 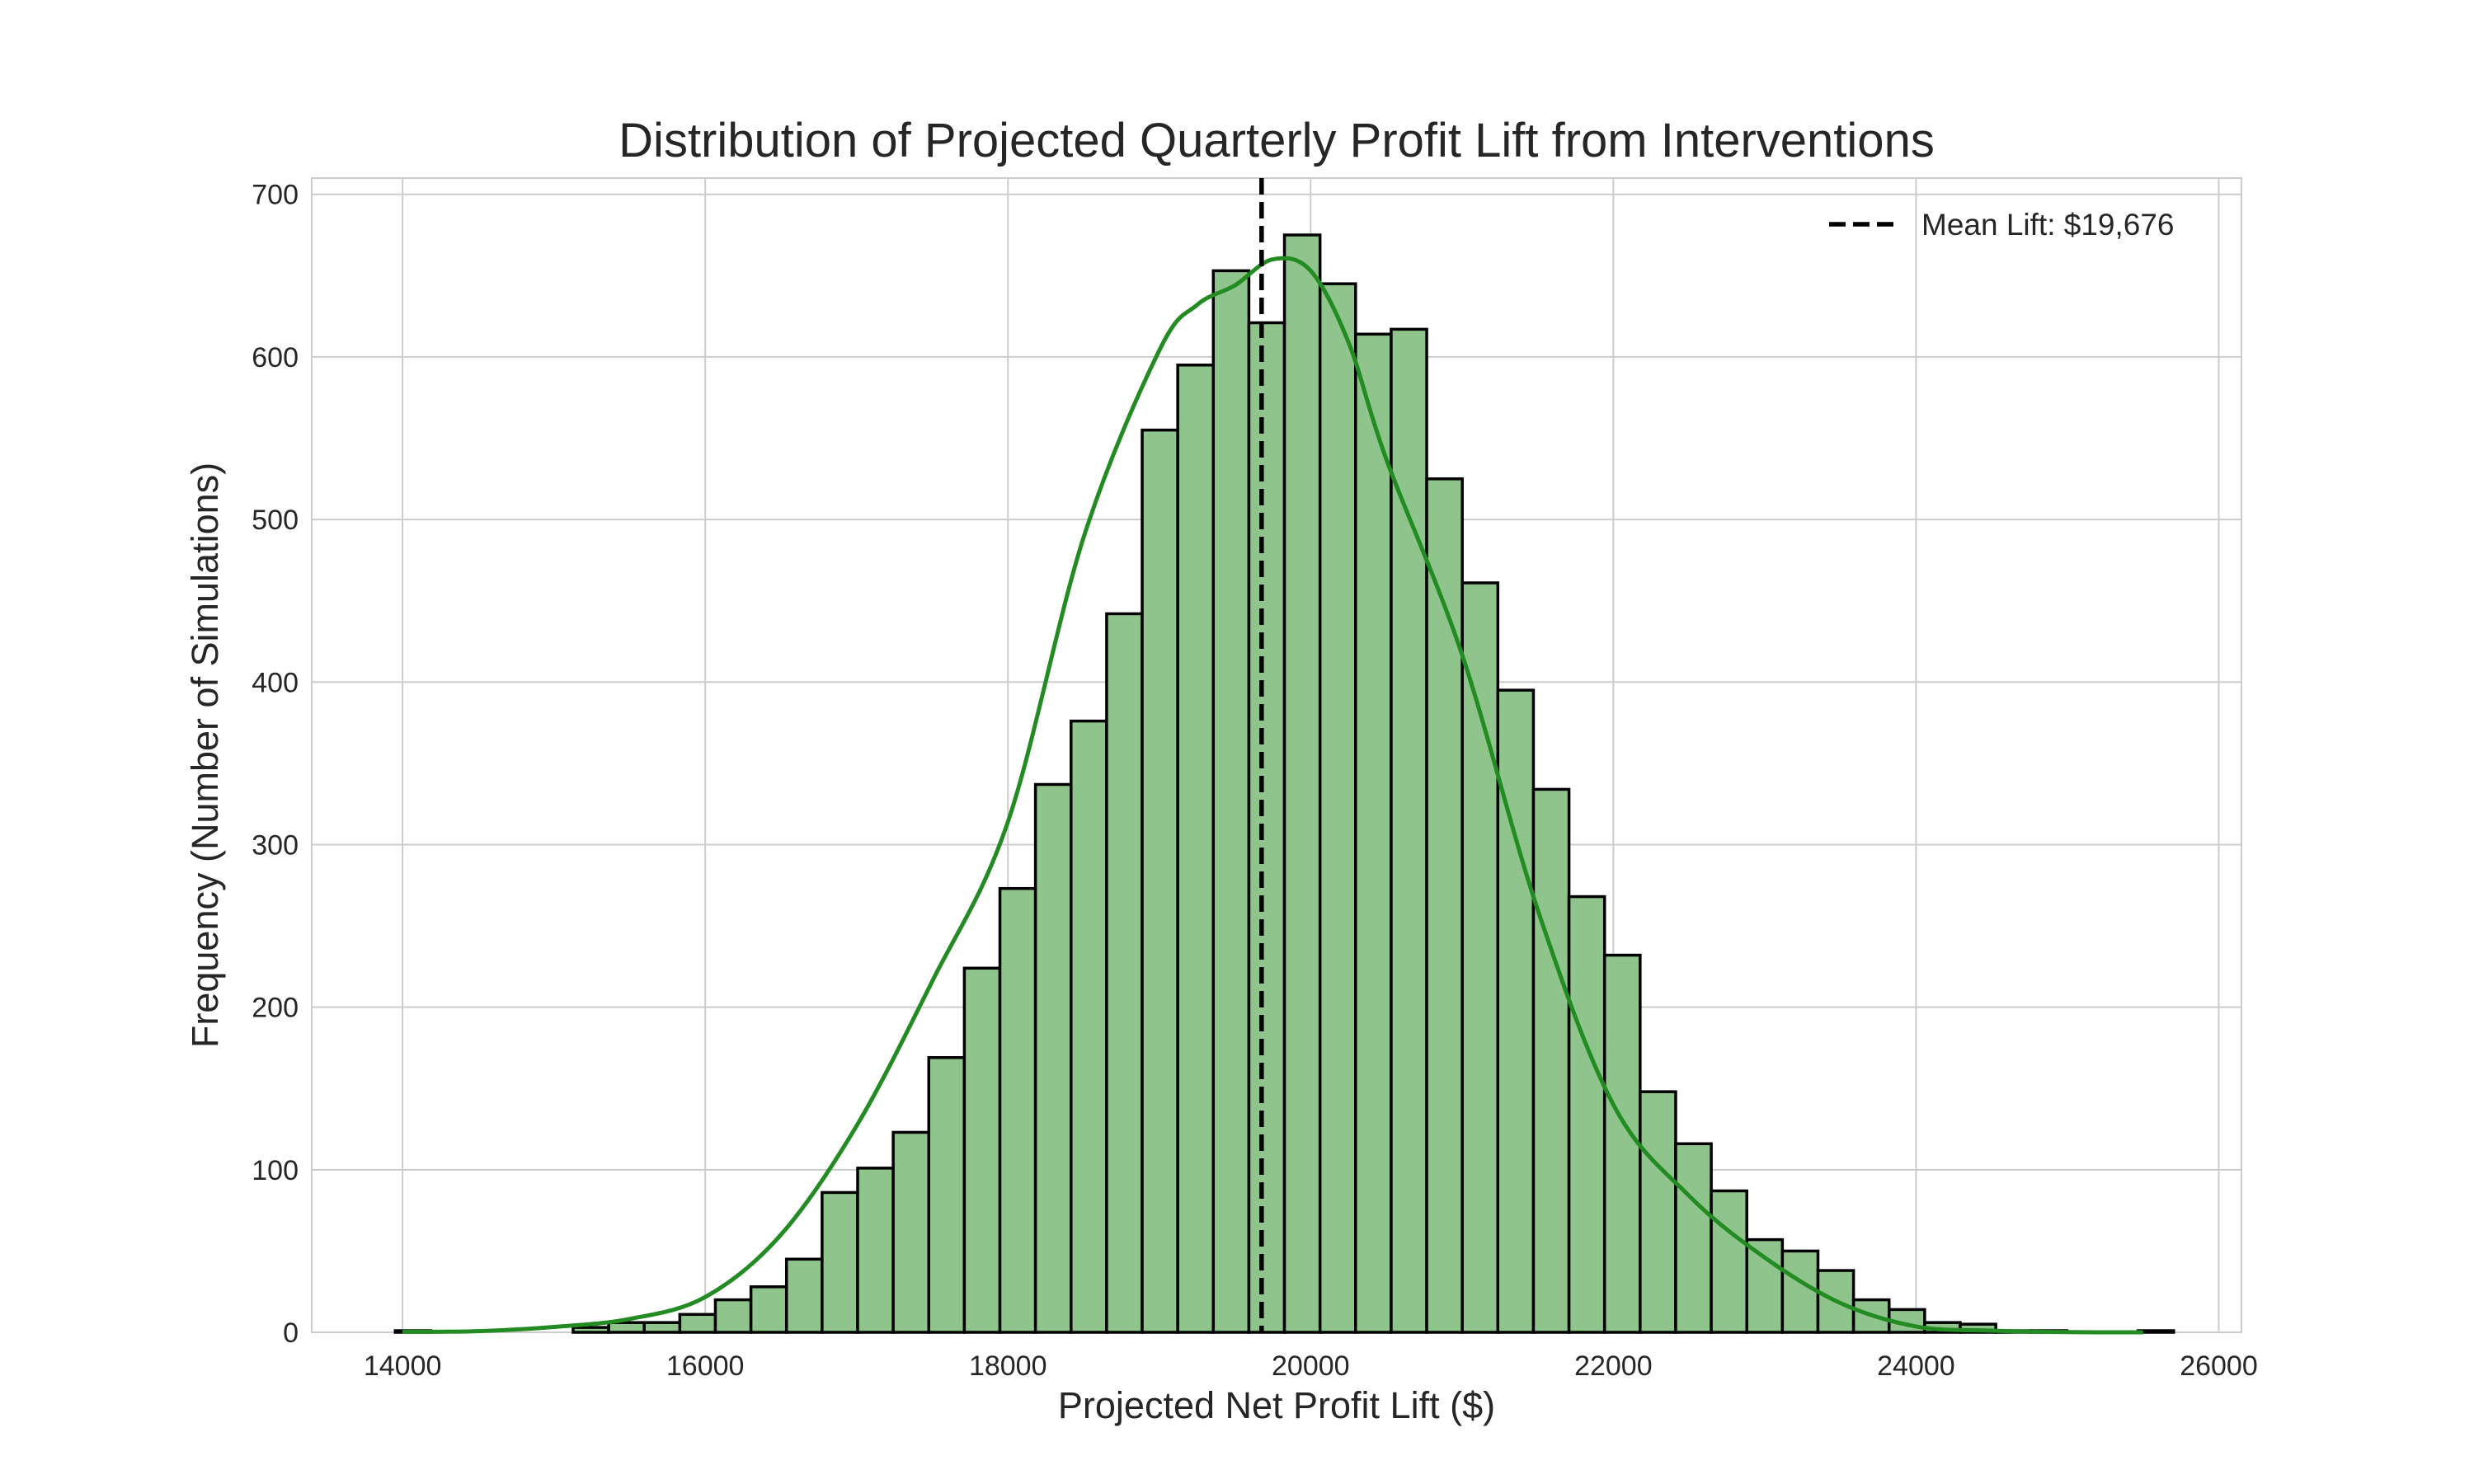 What do you see at coordinates (1916, 1366) in the screenshot?
I see `x-tick-label: 24000` at bounding box center [1916, 1366].